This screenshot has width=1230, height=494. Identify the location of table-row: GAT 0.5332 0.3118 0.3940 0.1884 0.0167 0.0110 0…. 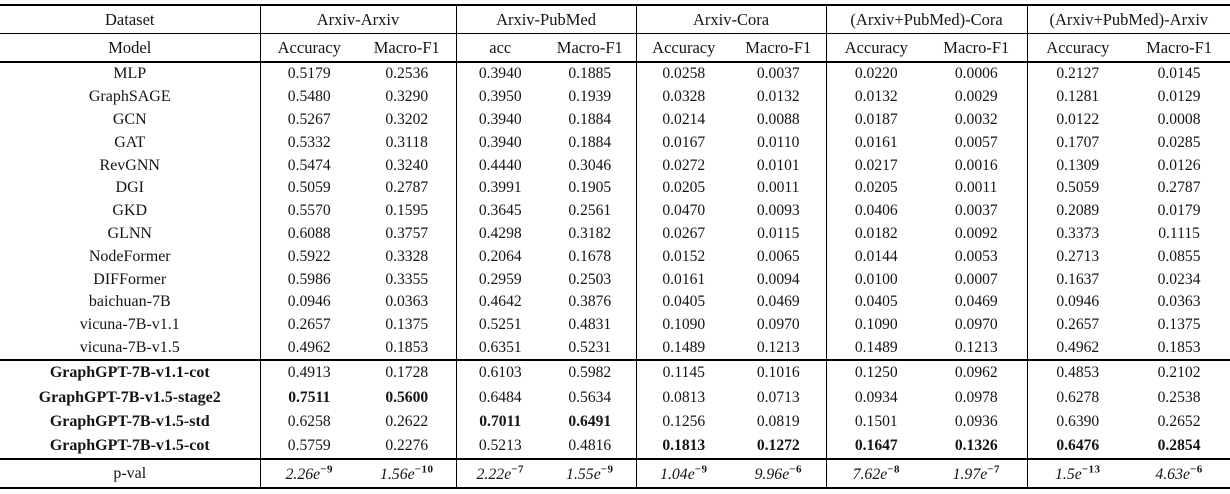
(615, 143).